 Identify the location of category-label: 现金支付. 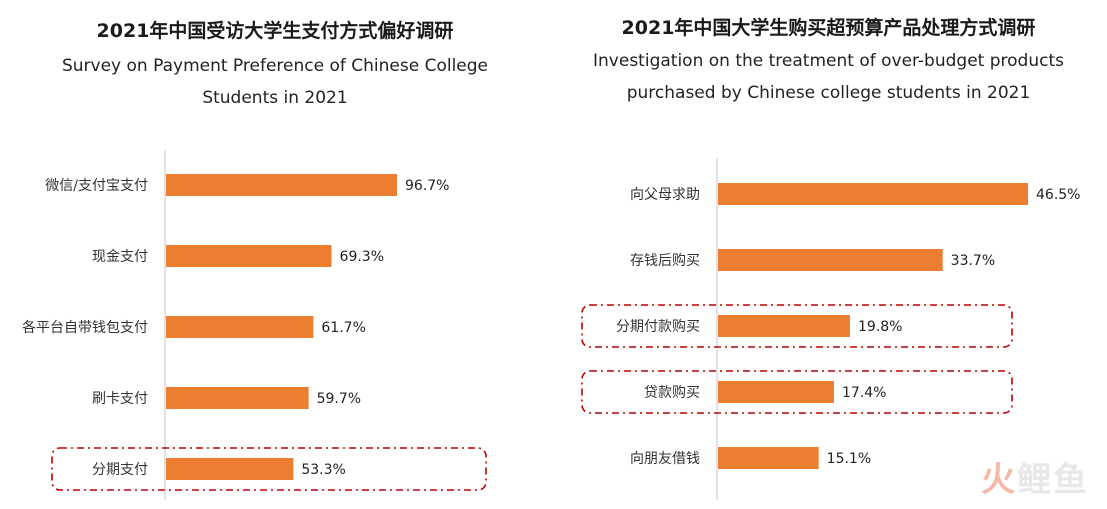
(120, 257).